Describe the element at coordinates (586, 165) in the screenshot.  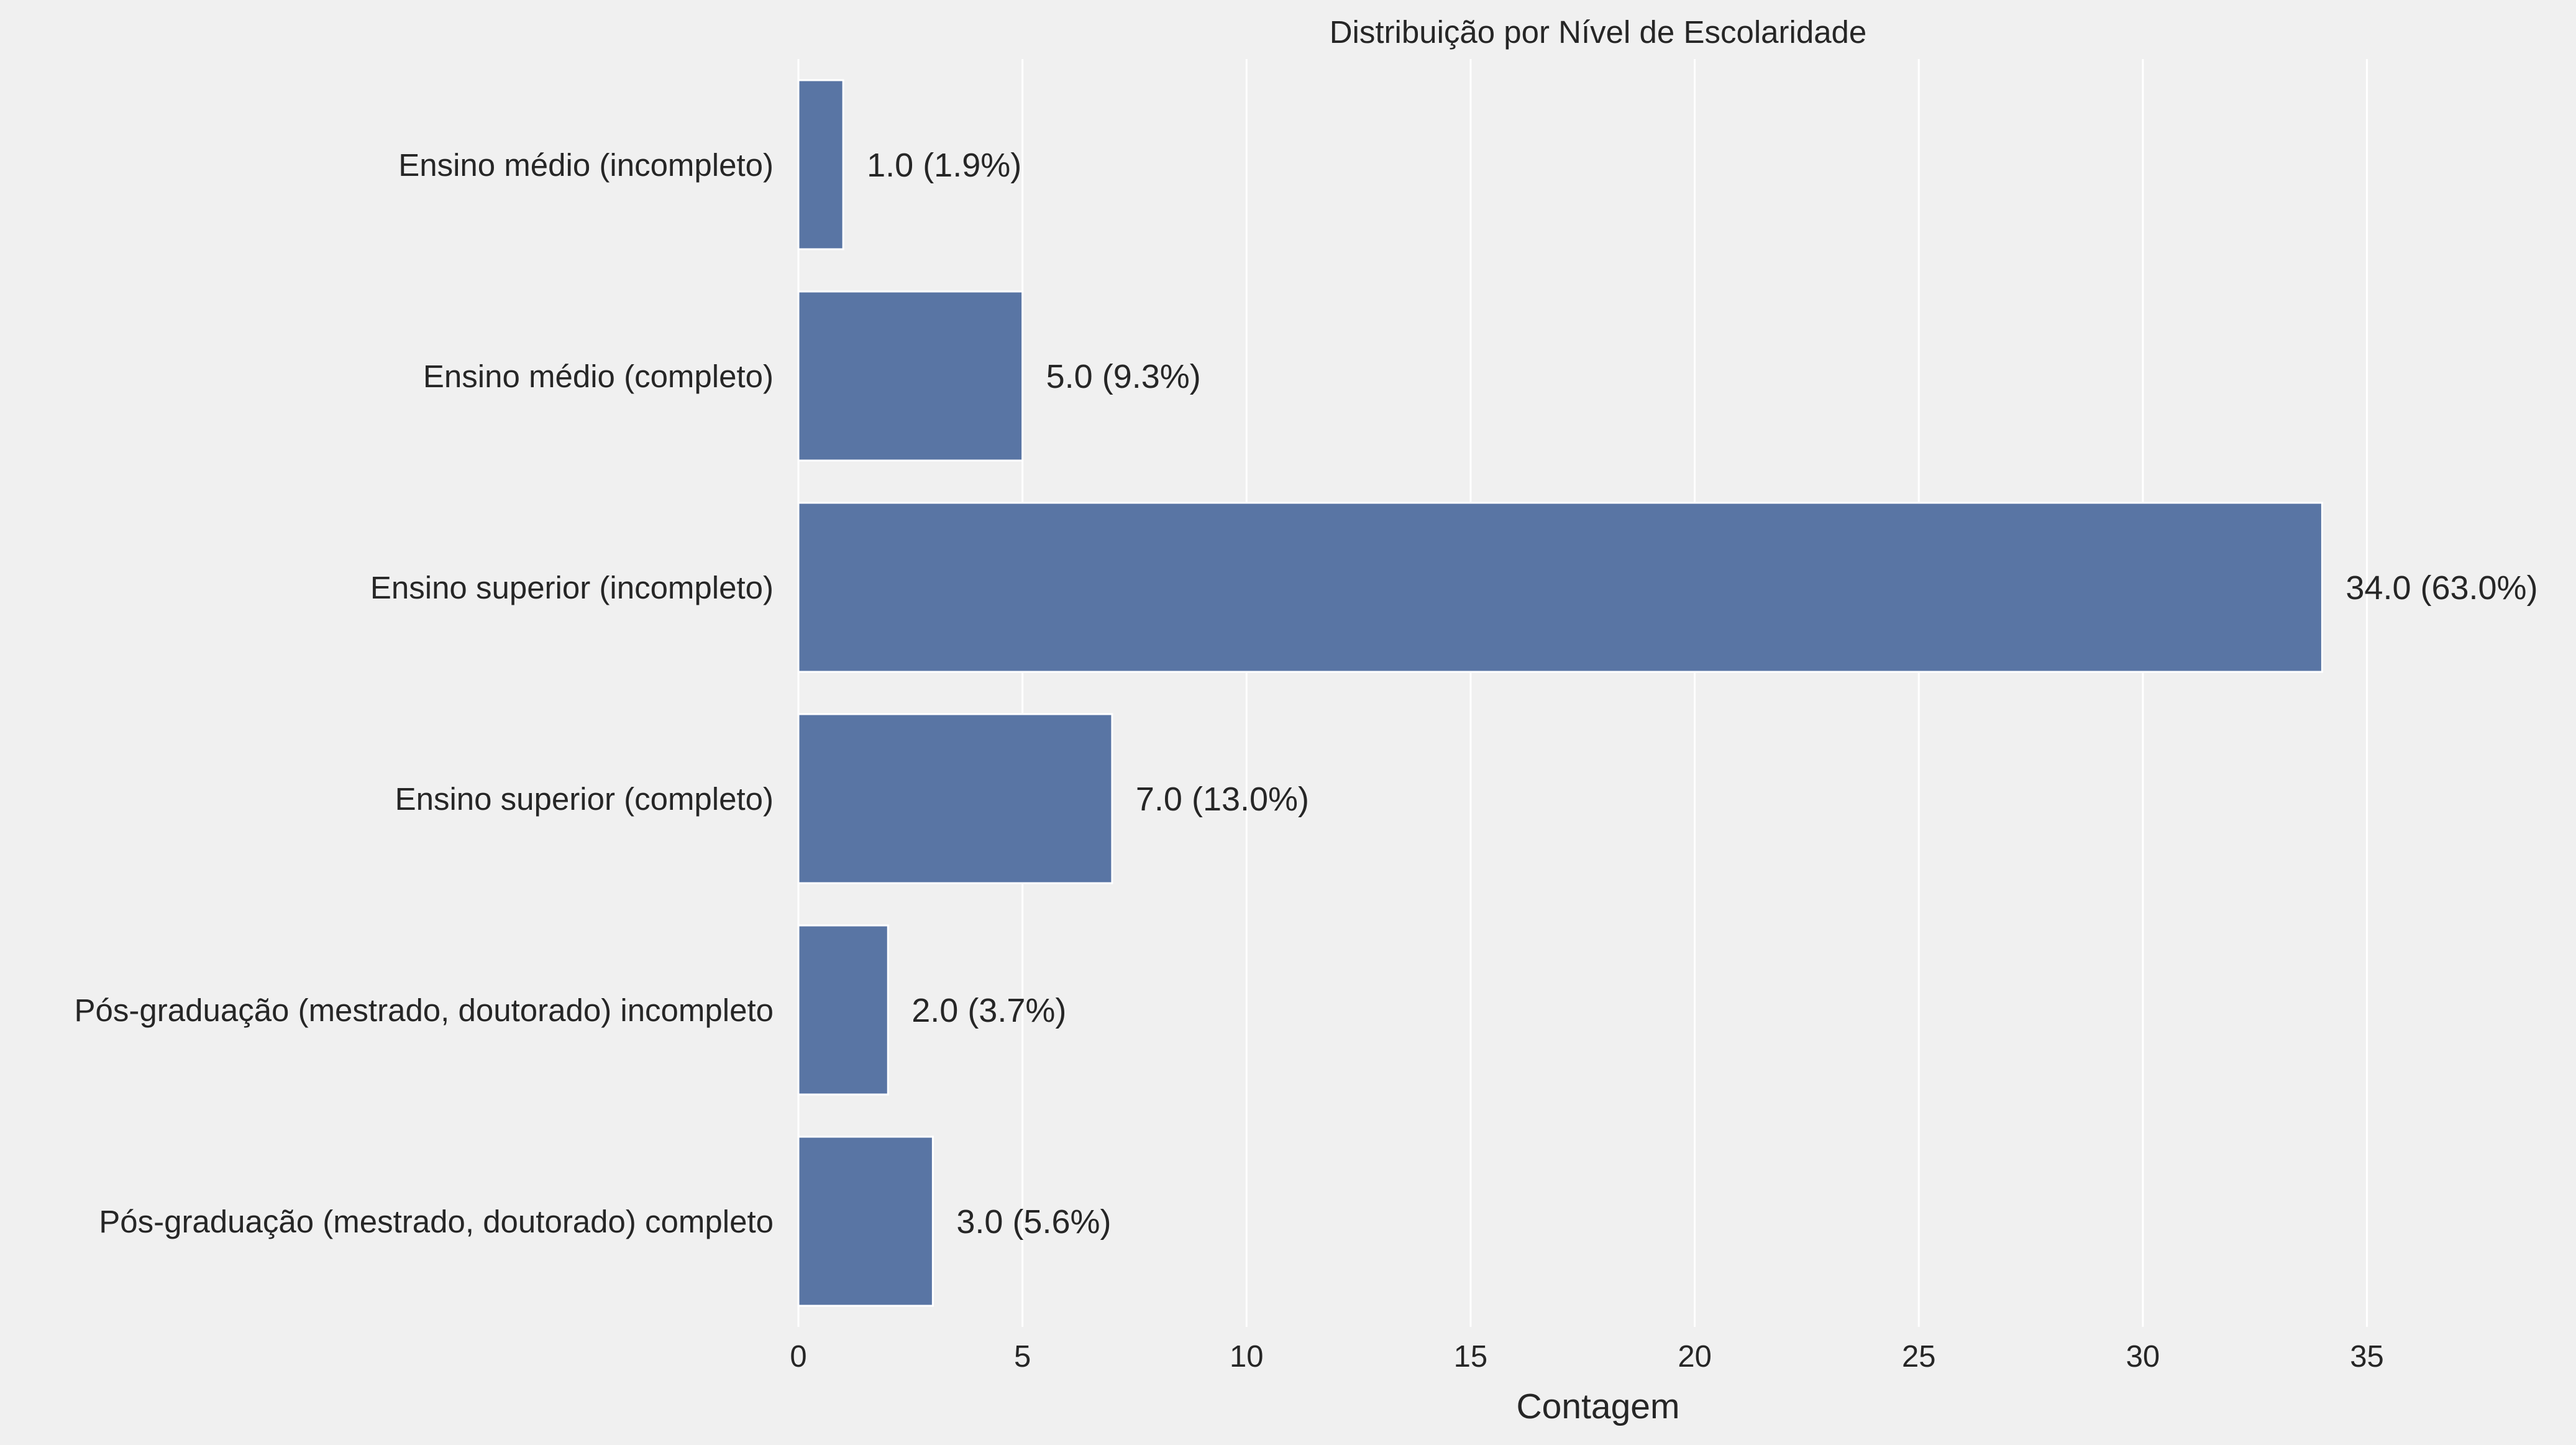
I see `category-label: Ensino médio (incompleto)` at that location.